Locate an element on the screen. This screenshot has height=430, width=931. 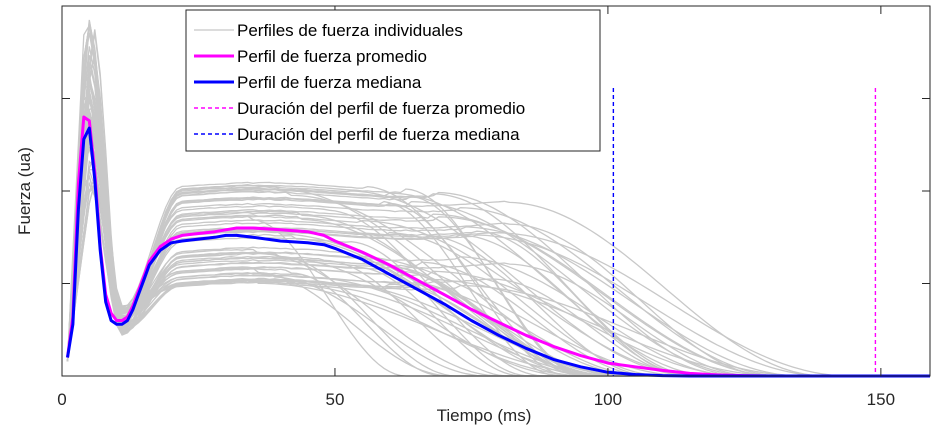
legend-label: Perfil de fuerza promedio is located at coordinates (332, 56).